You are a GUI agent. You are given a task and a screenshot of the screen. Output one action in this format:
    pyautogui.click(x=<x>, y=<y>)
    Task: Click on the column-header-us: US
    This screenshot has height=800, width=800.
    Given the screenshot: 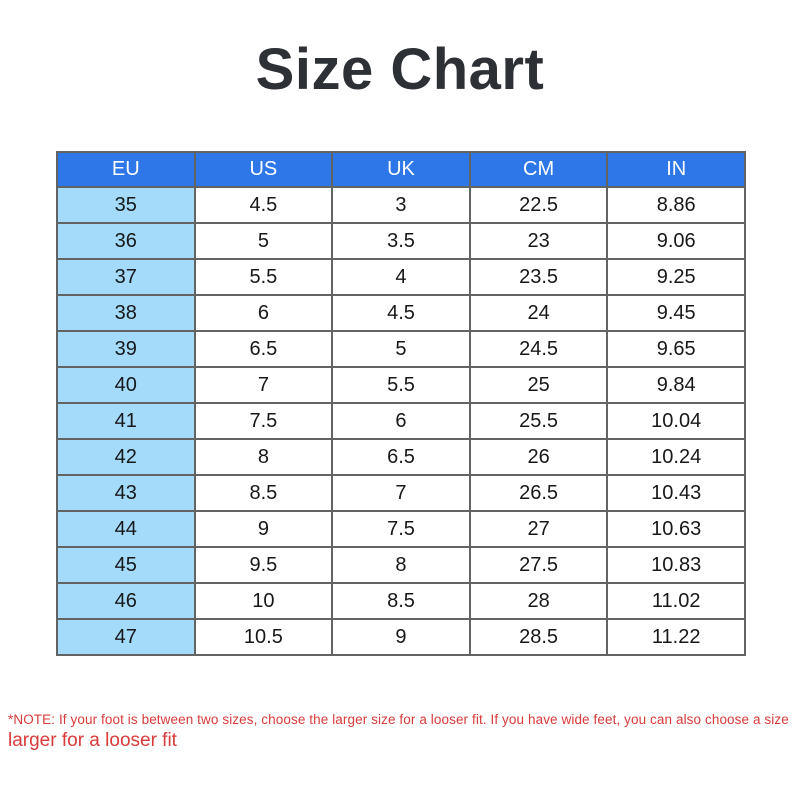 What is the action you would take?
    pyautogui.click(x=263, y=169)
    